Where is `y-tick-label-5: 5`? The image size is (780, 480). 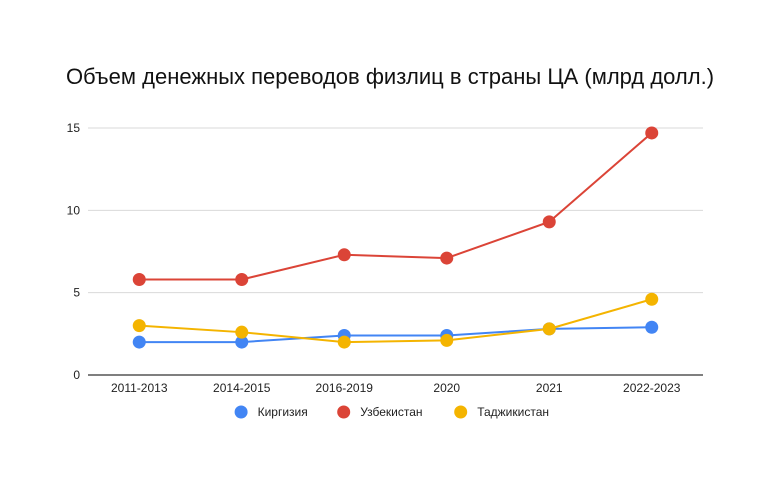
y-tick-label-5: 5 is located at coordinates (76, 293).